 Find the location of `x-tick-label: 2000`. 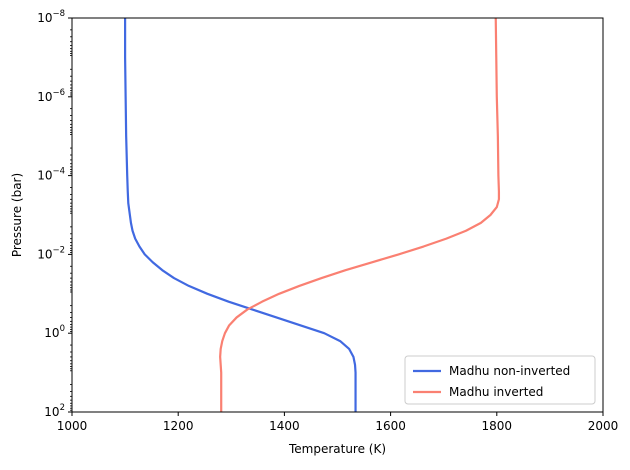

x-tick-label: 2000 is located at coordinates (603, 426).